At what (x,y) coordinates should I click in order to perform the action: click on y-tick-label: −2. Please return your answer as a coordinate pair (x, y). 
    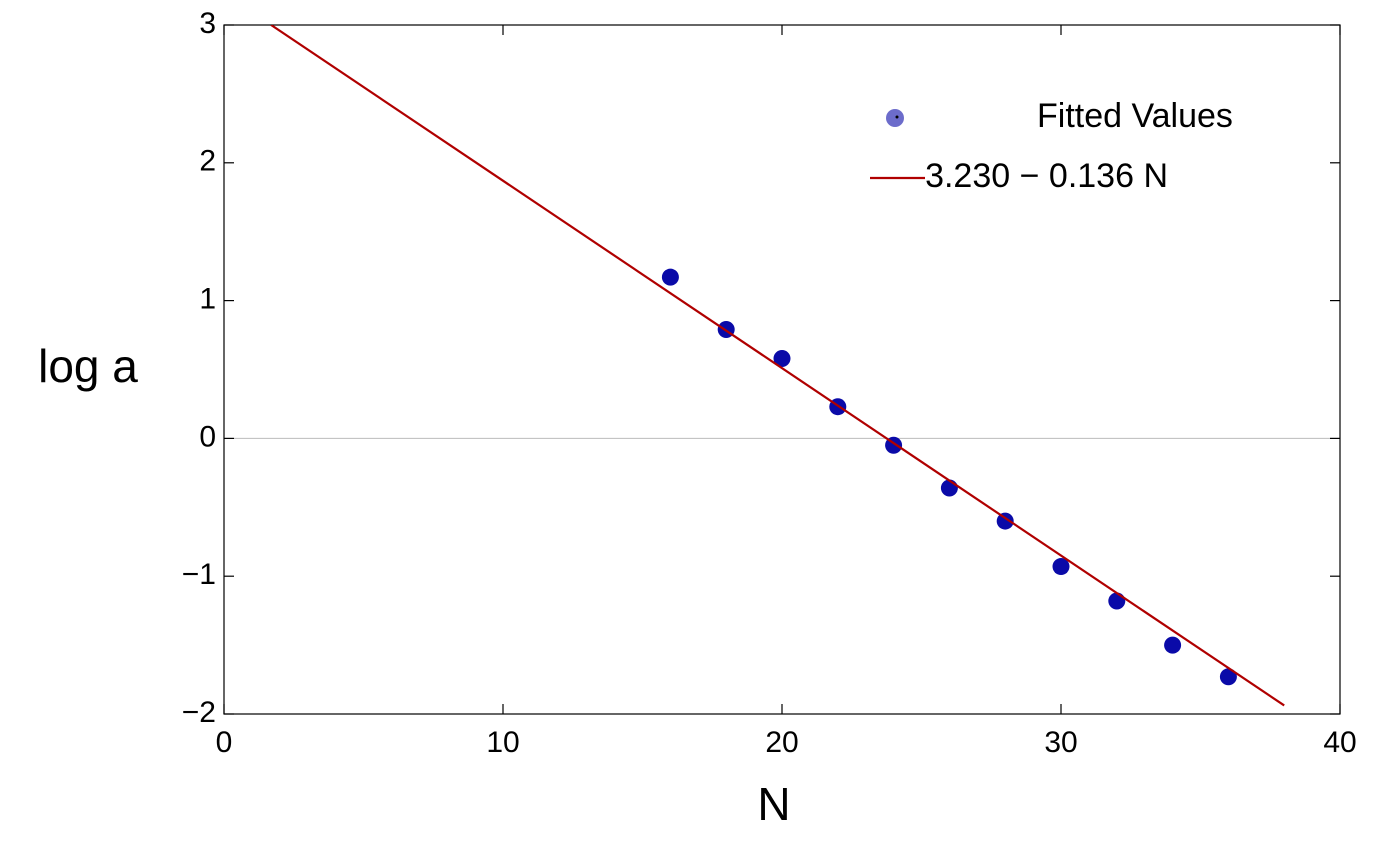
    Looking at the image, I should click on (199, 712).